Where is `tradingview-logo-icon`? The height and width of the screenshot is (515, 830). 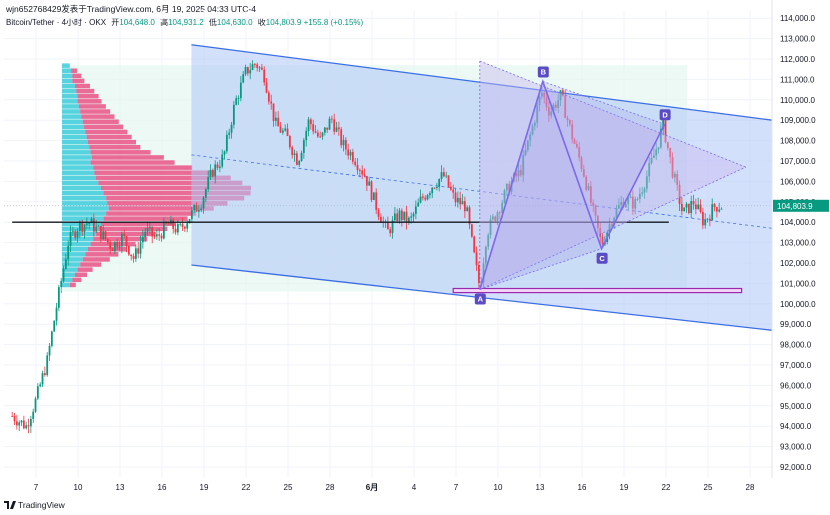
tradingview-logo-icon is located at coordinates (10, 505).